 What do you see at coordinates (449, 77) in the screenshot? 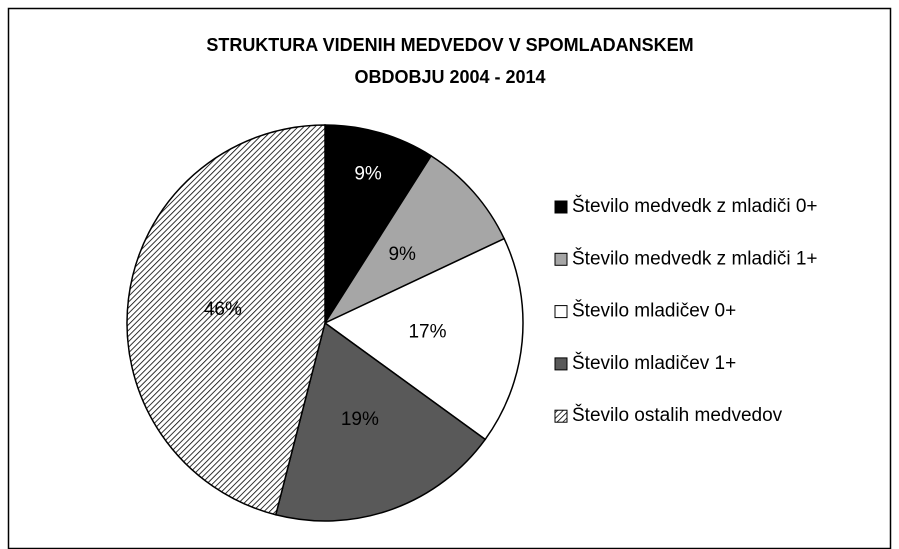
I see `chart-title: OBDOBJU 2004 - 2014` at bounding box center [449, 77].